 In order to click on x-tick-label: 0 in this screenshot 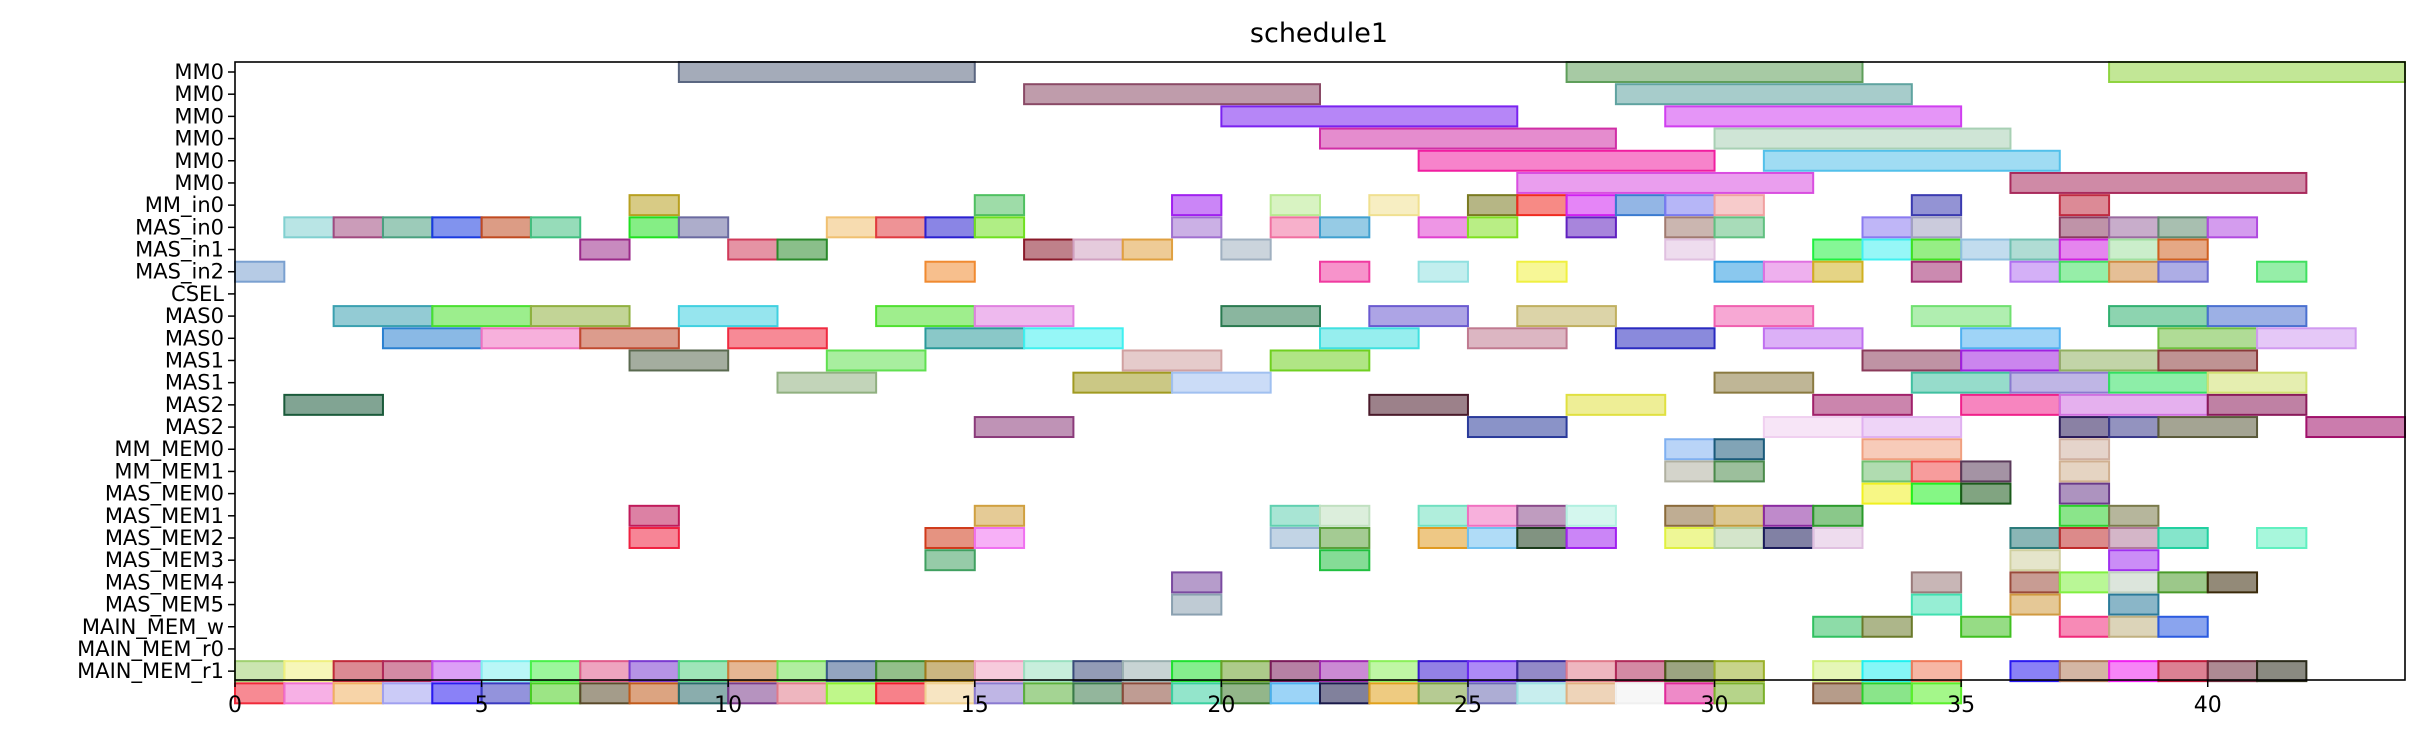, I will do `click(235, 705)`.